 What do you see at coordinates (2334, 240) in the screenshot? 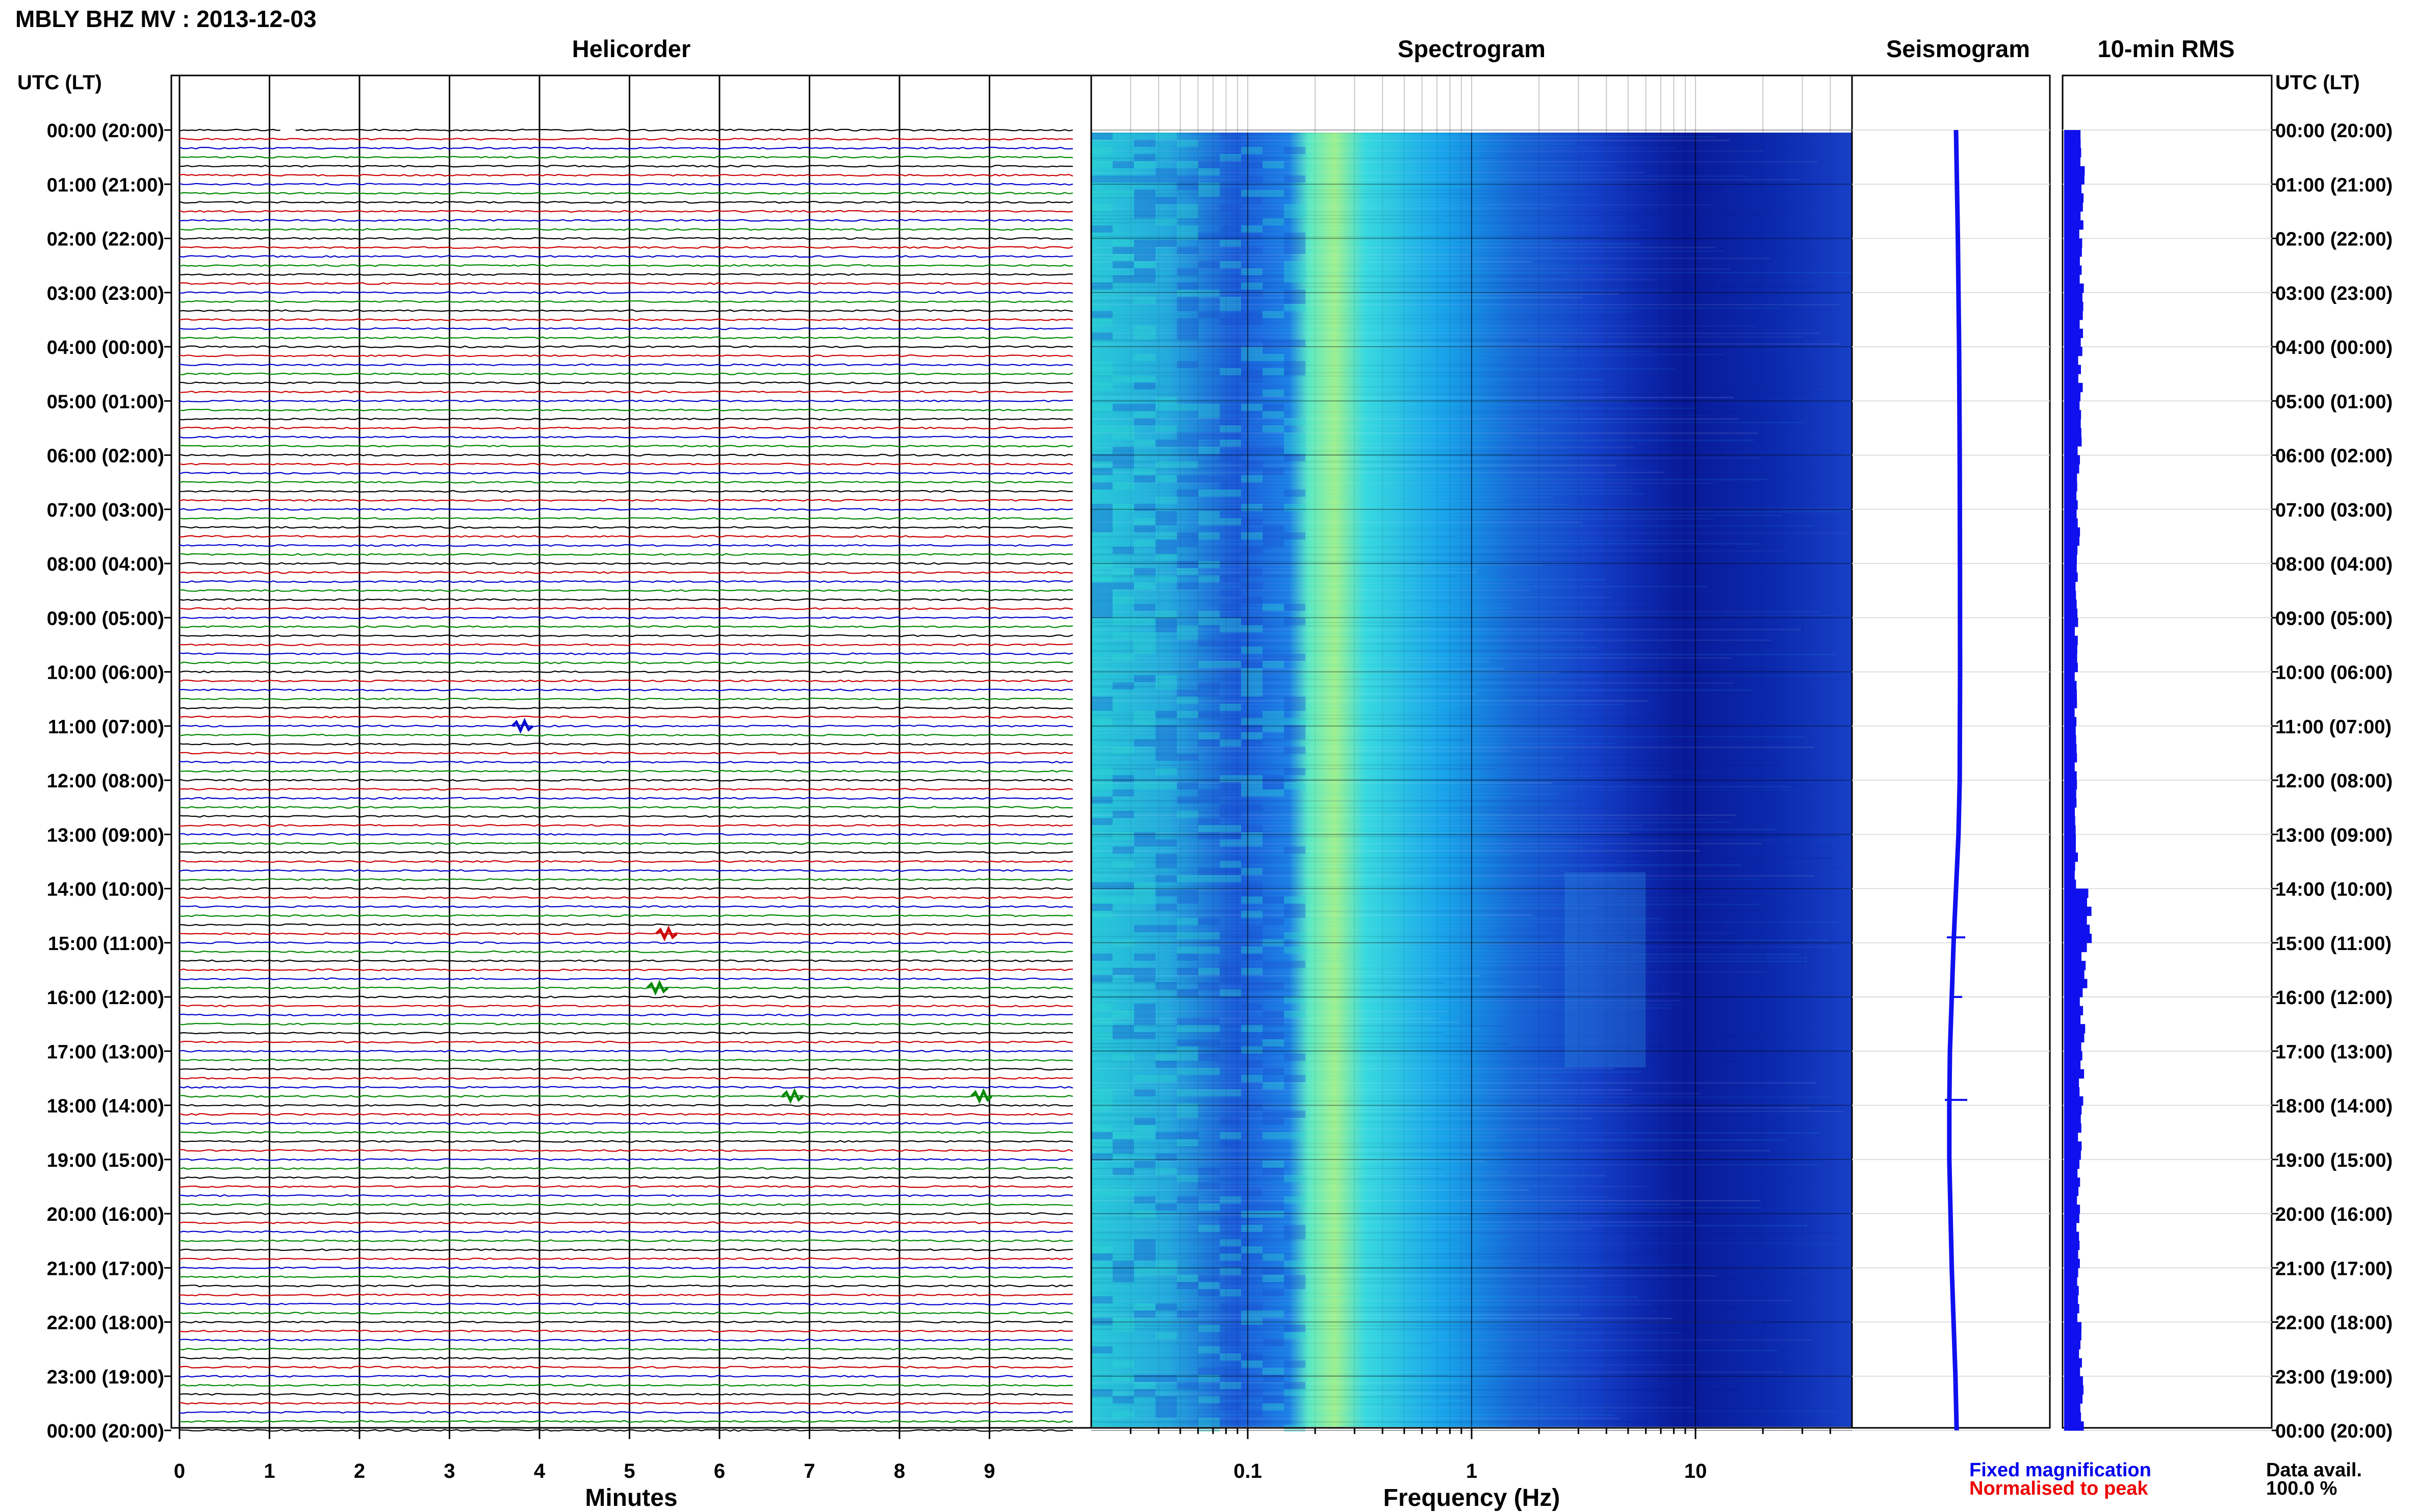
I see `time-label-right: 02:00 (22:00)` at bounding box center [2334, 240].